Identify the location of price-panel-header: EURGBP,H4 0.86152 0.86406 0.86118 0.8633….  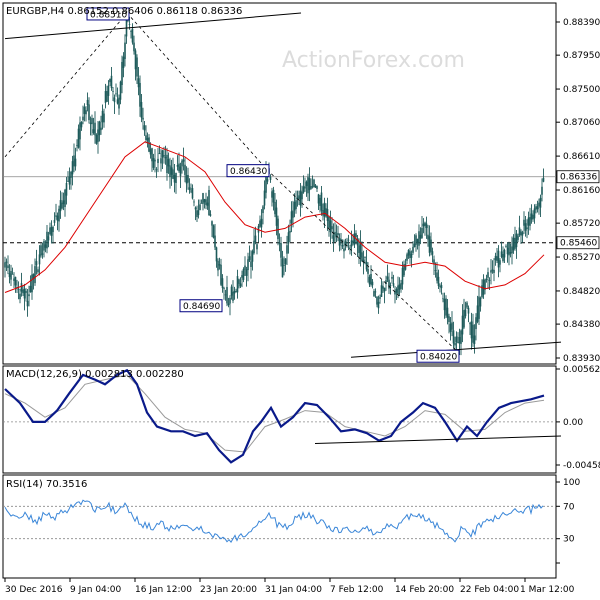
(124, 11).